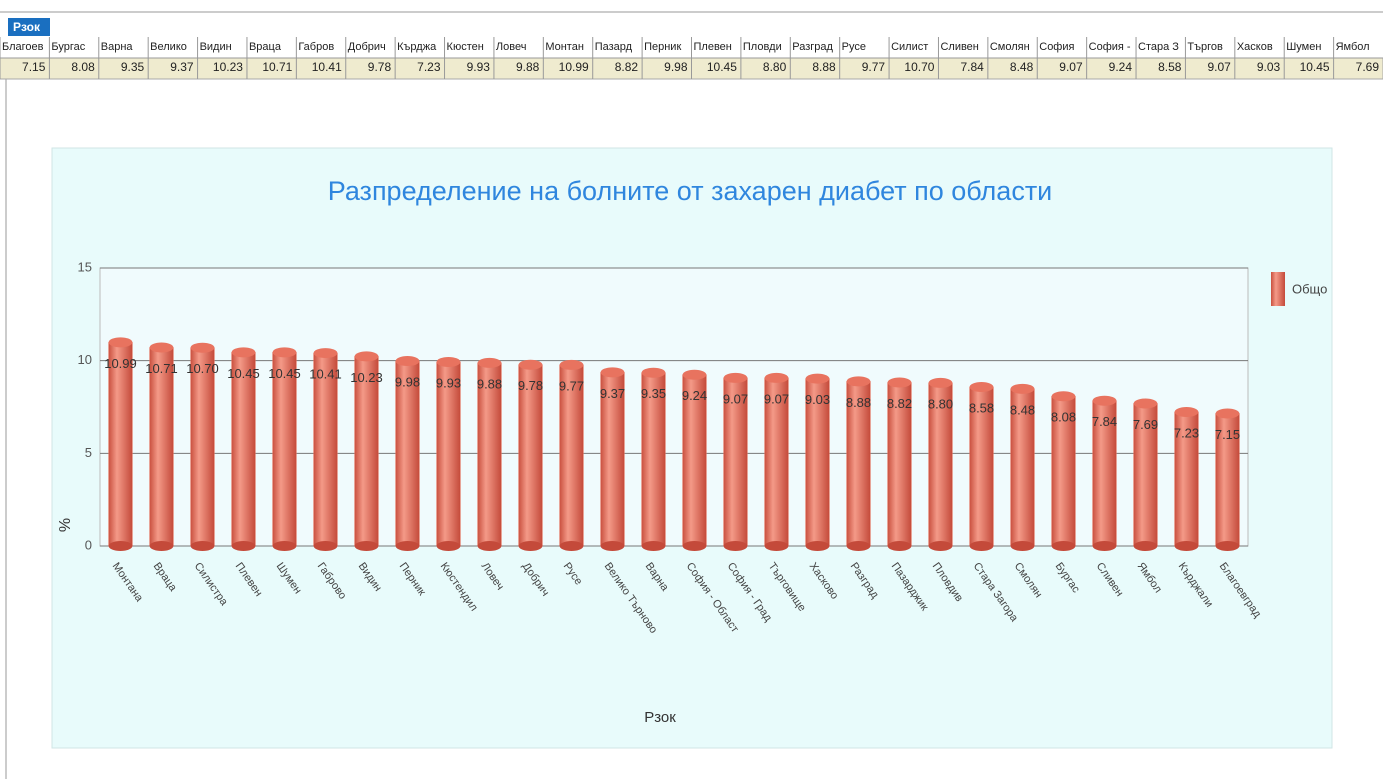 This screenshot has width=1383, height=779. I want to click on legend-label: Общо, so click(1309, 288).